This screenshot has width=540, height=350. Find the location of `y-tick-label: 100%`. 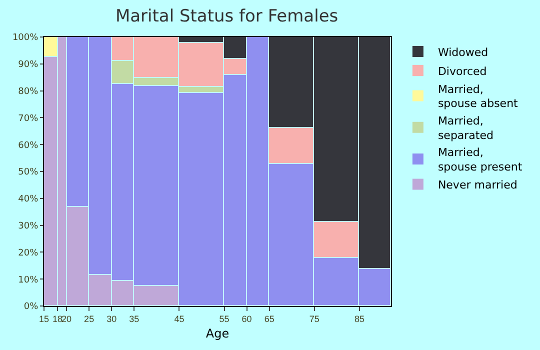

y-tick-label: 100% is located at coordinates (25, 38).